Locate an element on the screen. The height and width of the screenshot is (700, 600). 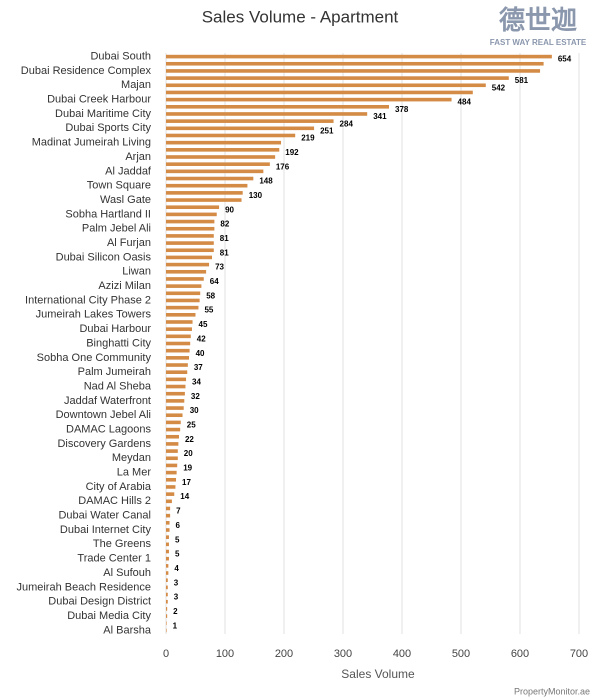
x-tick-label: 600 is located at coordinates (520, 654).